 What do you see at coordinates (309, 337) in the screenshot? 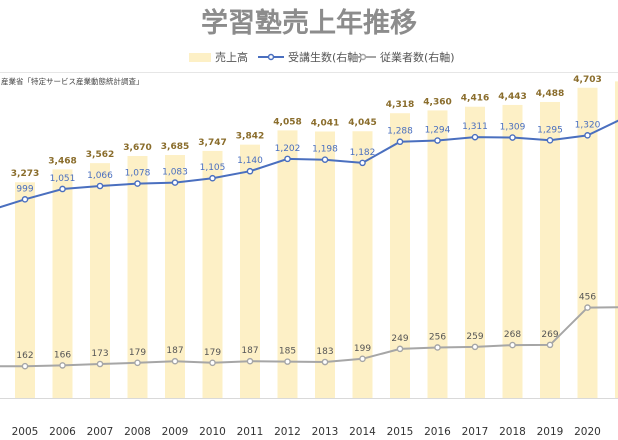
I see `line-employees` at bounding box center [309, 337].